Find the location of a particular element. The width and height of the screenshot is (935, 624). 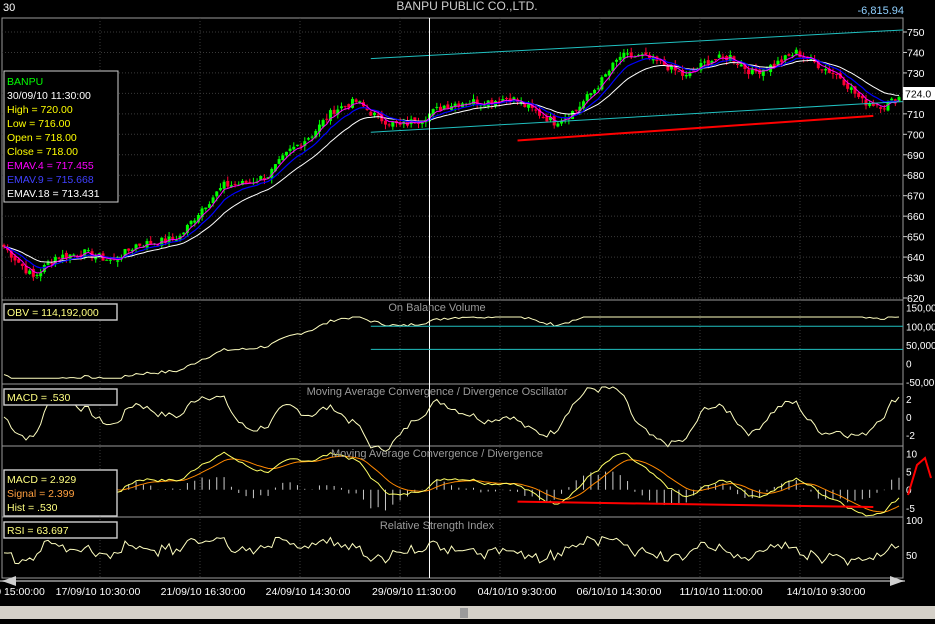

rsi-value-label: RSI = 63.697 is located at coordinates (38, 531).